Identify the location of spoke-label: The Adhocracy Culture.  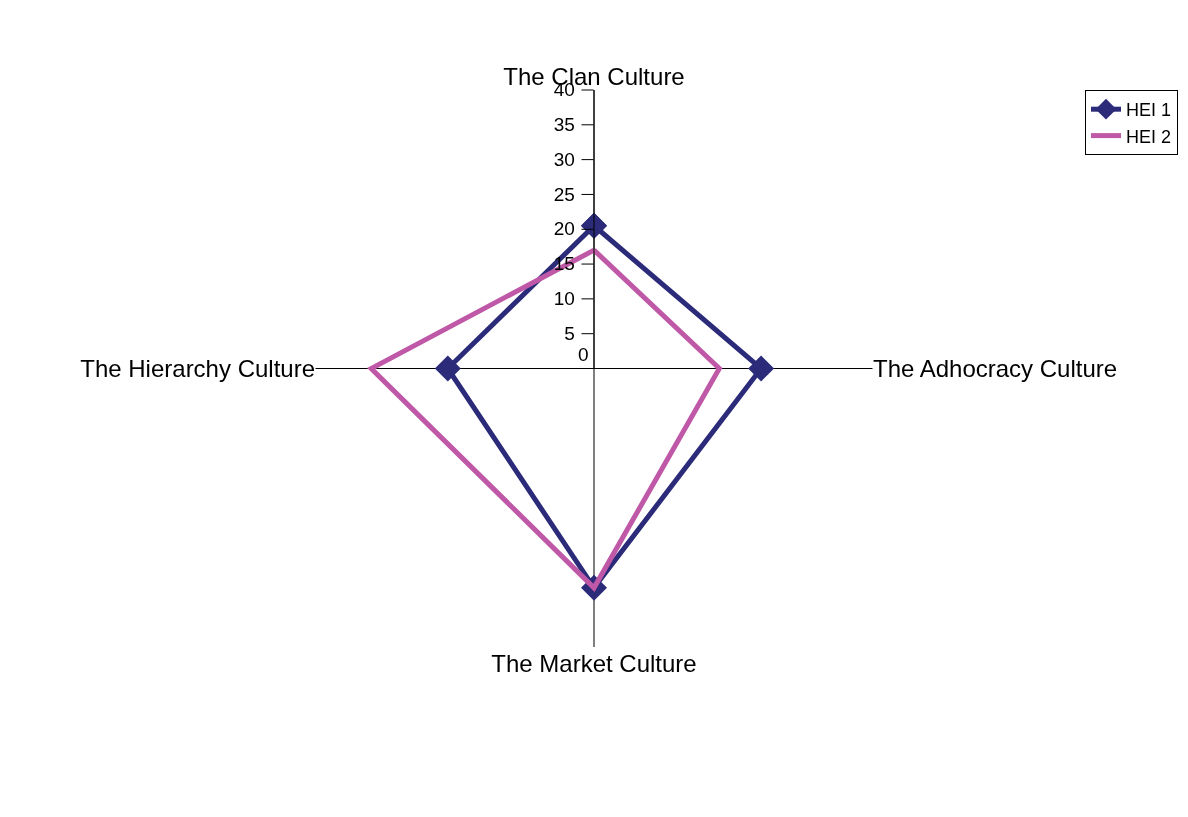
(995, 368).